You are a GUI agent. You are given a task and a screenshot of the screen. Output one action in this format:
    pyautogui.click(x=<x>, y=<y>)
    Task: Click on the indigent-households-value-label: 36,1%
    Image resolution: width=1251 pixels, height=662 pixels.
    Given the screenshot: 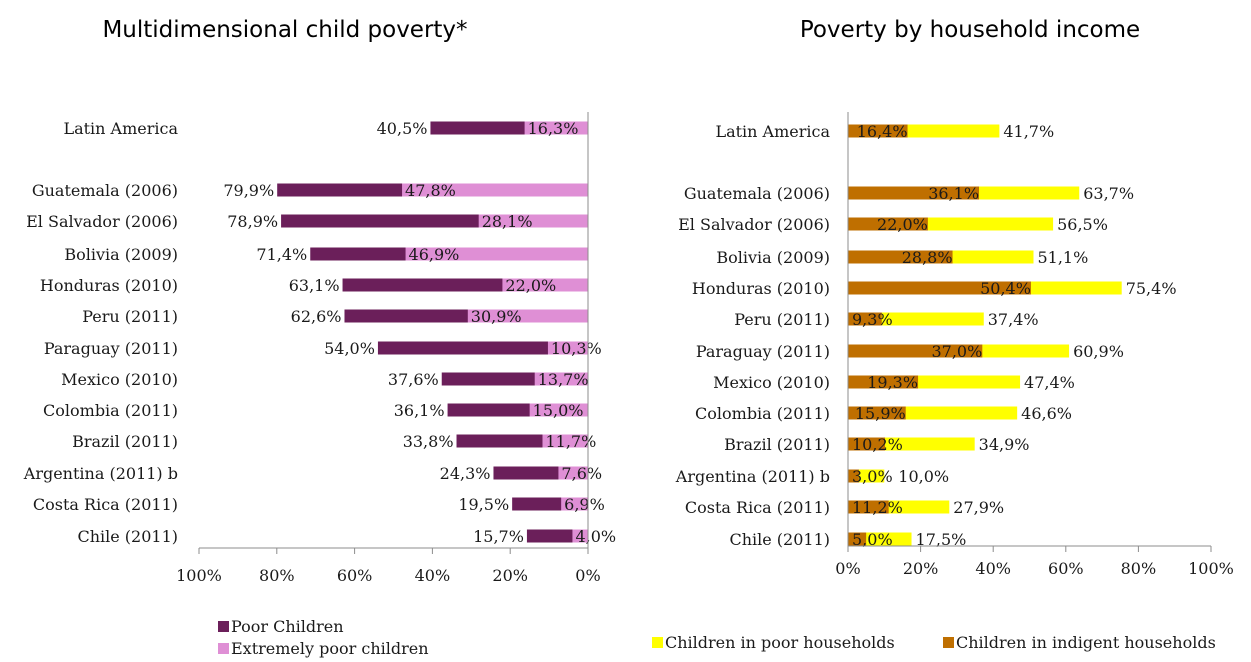 What is the action you would take?
    pyautogui.click(x=953, y=193)
    